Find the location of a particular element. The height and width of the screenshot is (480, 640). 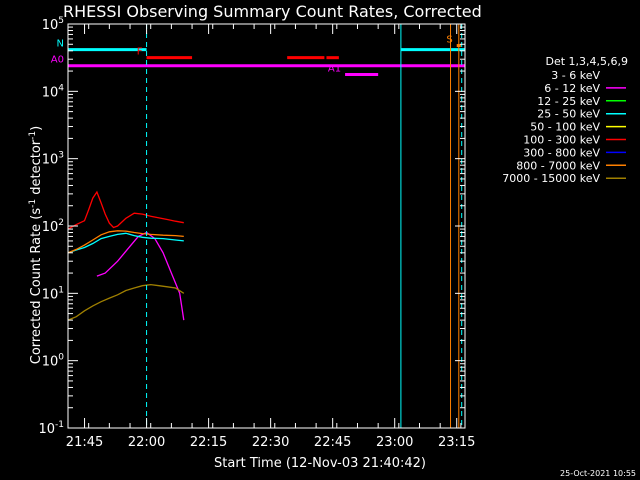

state-bar-label: A1 is located at coordinates (334, 69).